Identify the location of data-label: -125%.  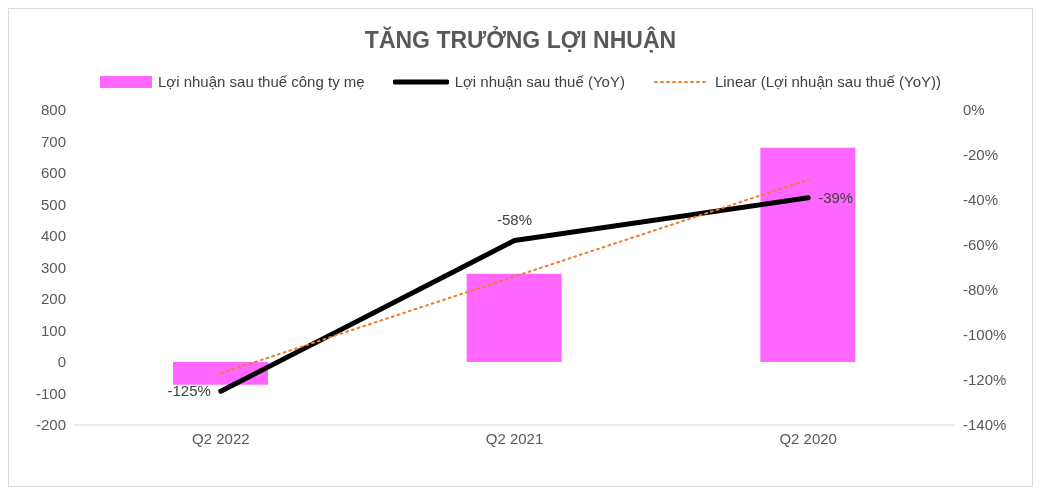
(189, 391).